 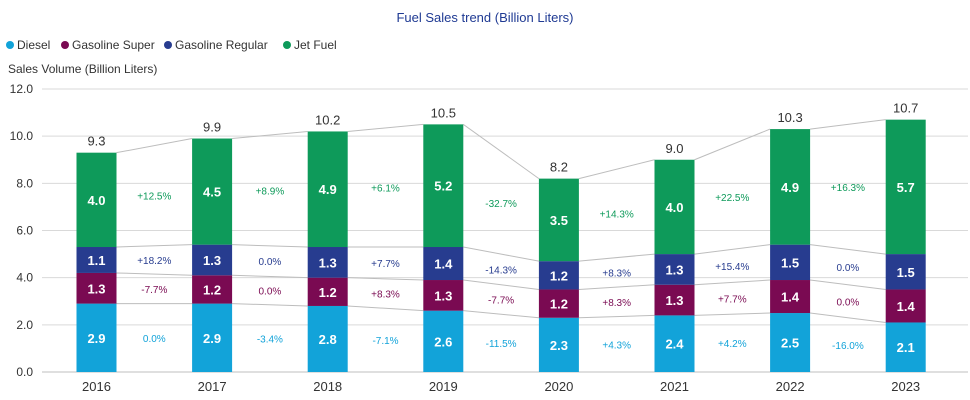 I want to click on data-label-gasoline-super: 1.4, so click(x=906, y=306).